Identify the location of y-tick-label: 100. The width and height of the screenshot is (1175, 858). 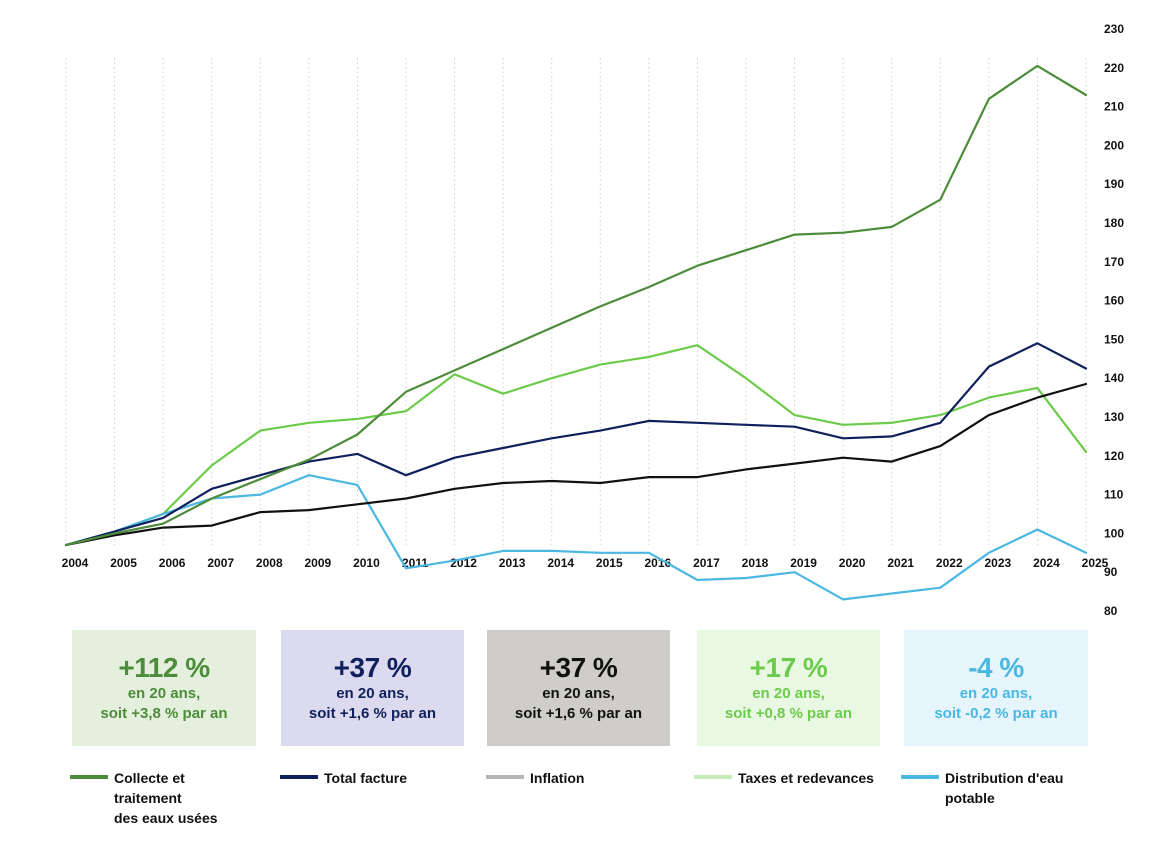
(1114, 533).